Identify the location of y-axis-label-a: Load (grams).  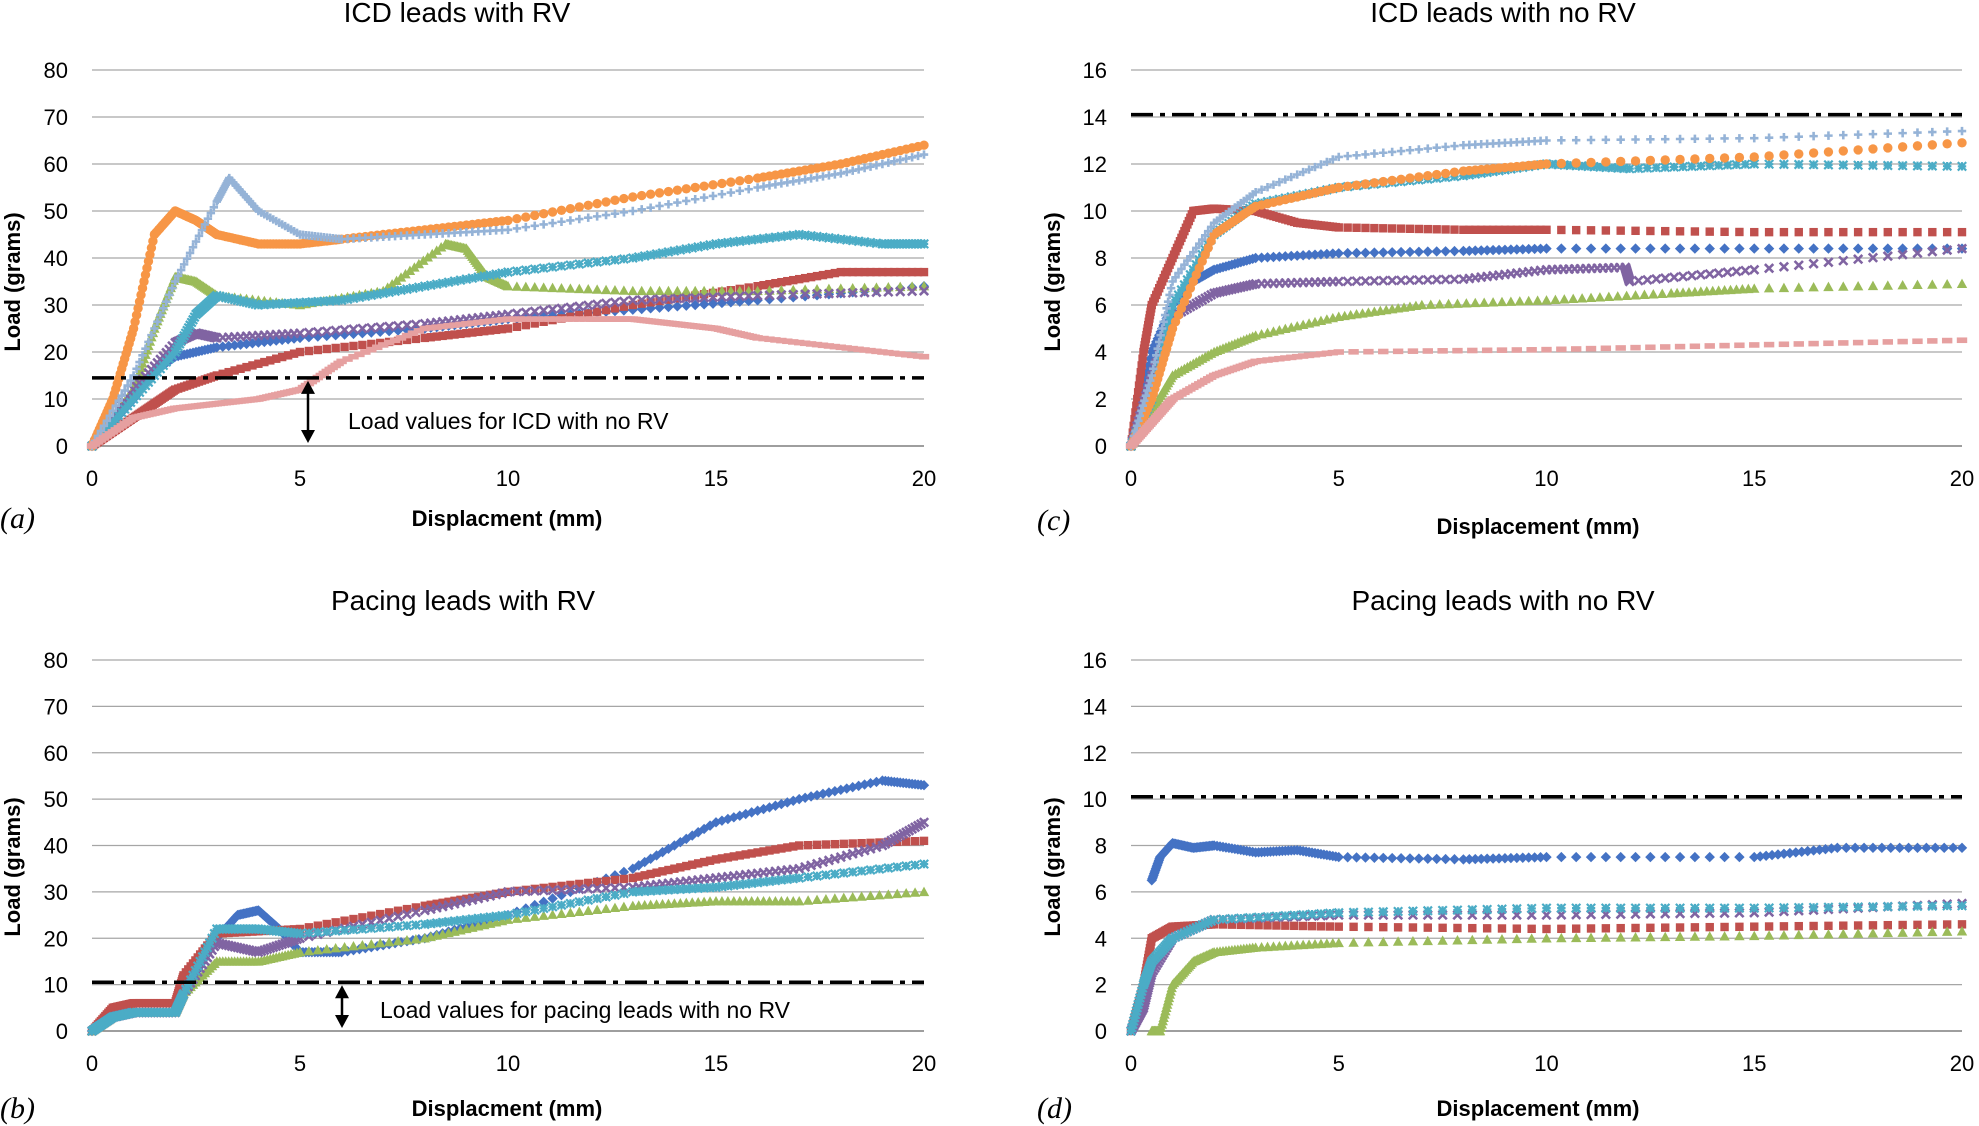
(12, 281).